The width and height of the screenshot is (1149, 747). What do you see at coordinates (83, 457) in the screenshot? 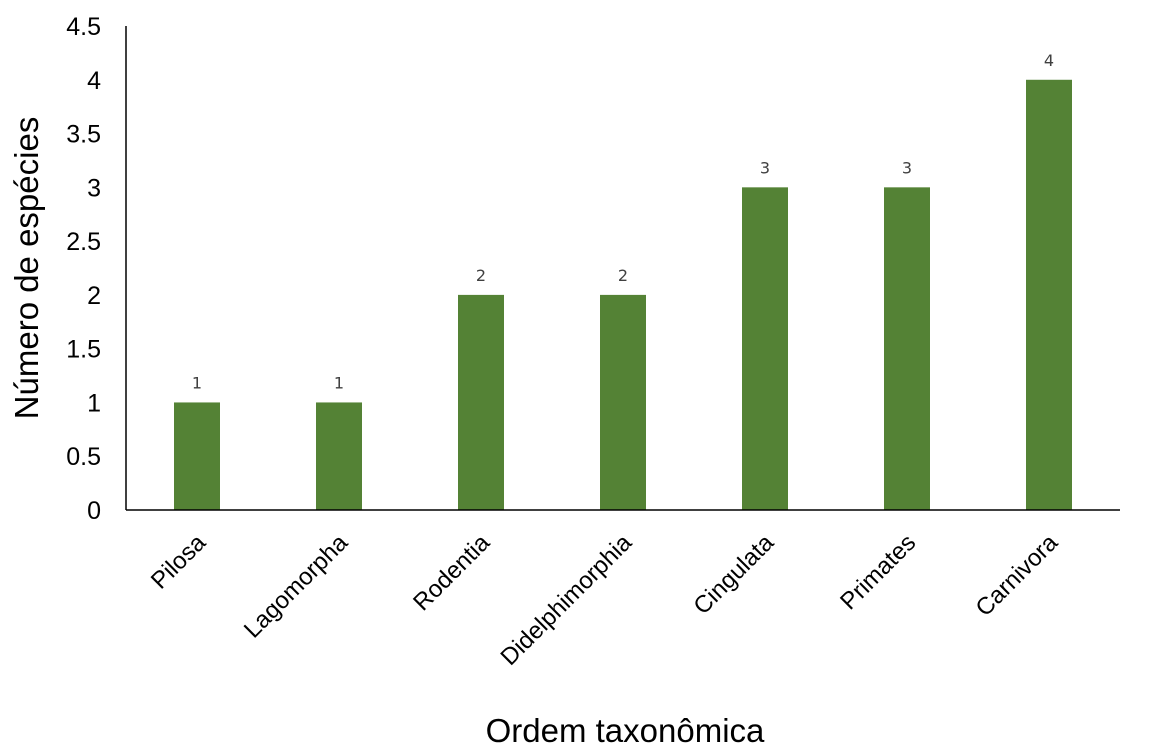
I see `y-tick-label: 0.5` at bounding box center [83, 457].